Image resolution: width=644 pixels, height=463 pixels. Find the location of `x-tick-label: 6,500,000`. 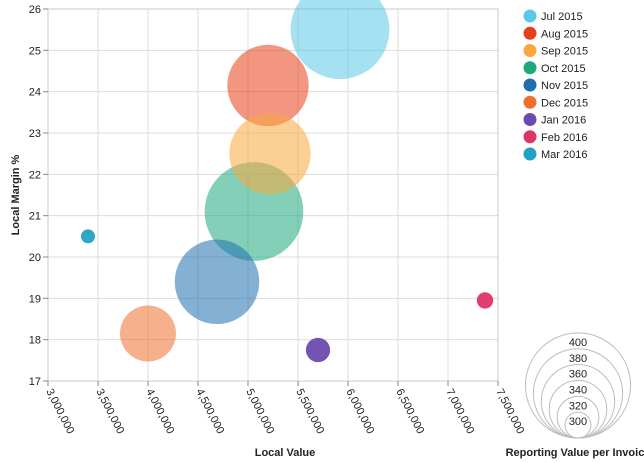

x-tick-label: 6,500,000 is located at coordinates (409, 411).